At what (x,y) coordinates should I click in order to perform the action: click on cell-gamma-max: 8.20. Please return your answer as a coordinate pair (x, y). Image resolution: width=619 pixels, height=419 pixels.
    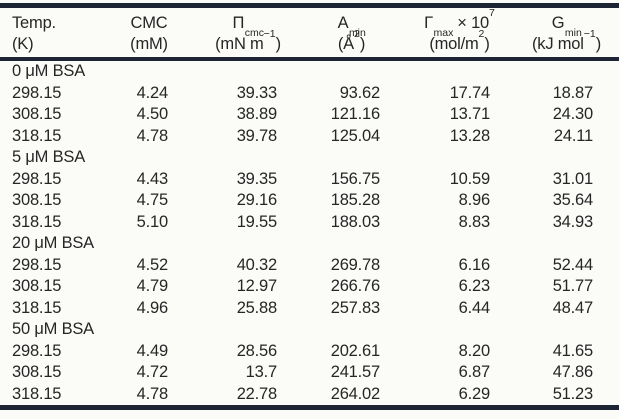
    Looking at the image, I should click on (474, 350).